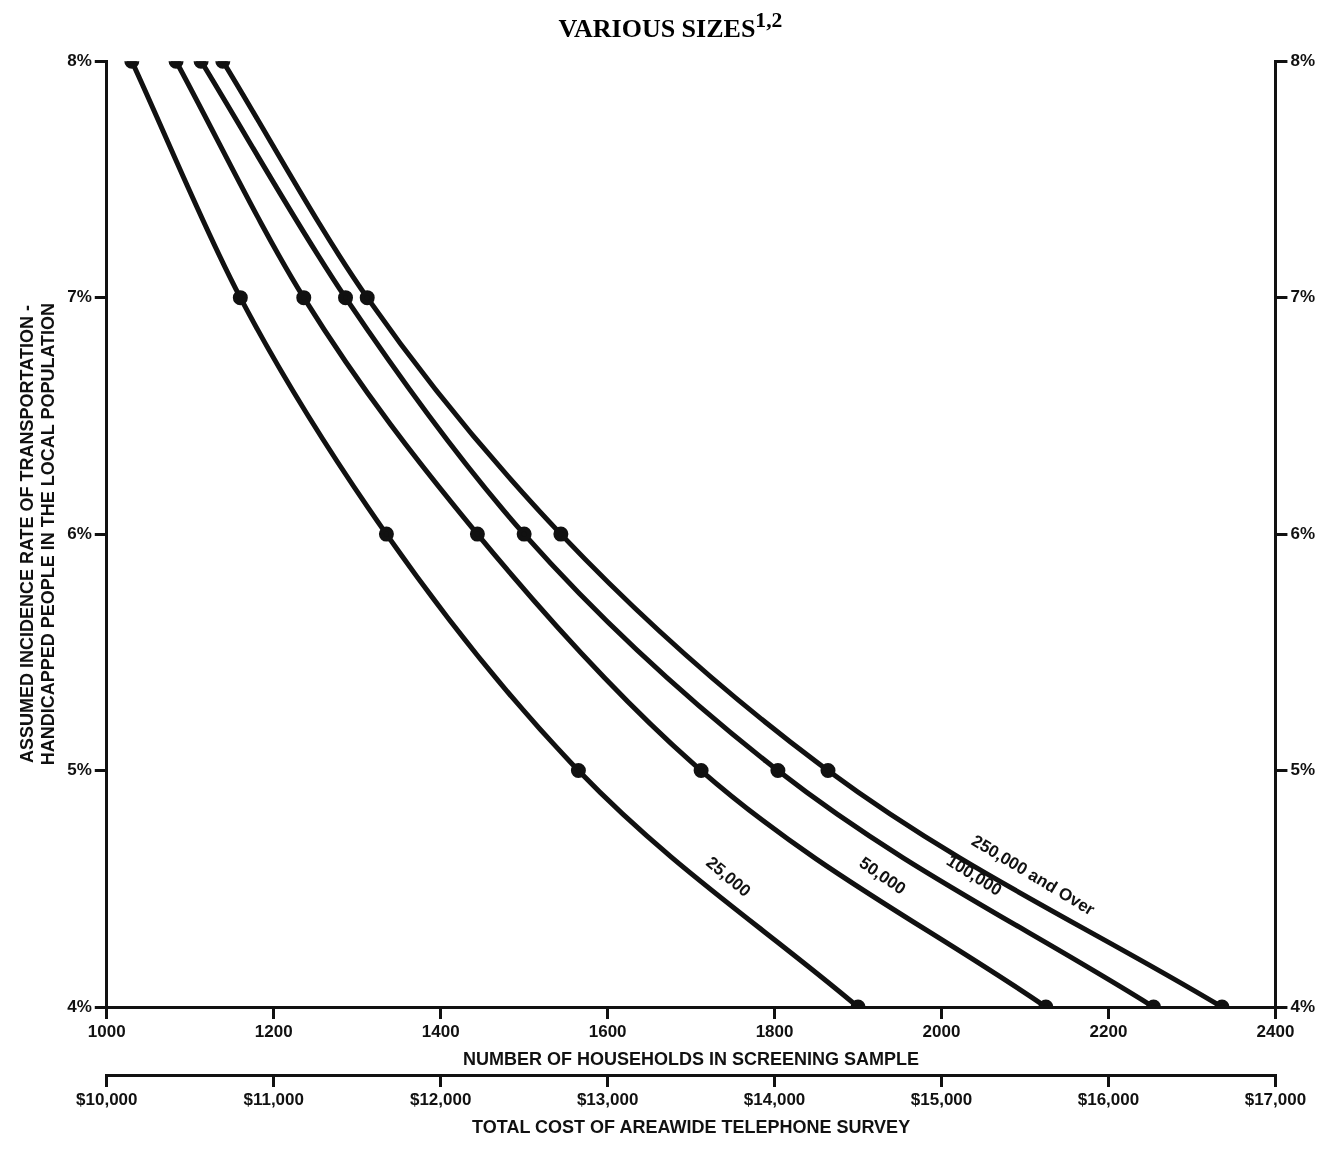 The image size is (1341, 1152). What do you see at coordinates (691, 1126) in the screenshot?
I see `x2-axis-title: TOTAL COST OF AREAWIDE TELEPHONE SURVEY` at bounding box center [691, 1126].